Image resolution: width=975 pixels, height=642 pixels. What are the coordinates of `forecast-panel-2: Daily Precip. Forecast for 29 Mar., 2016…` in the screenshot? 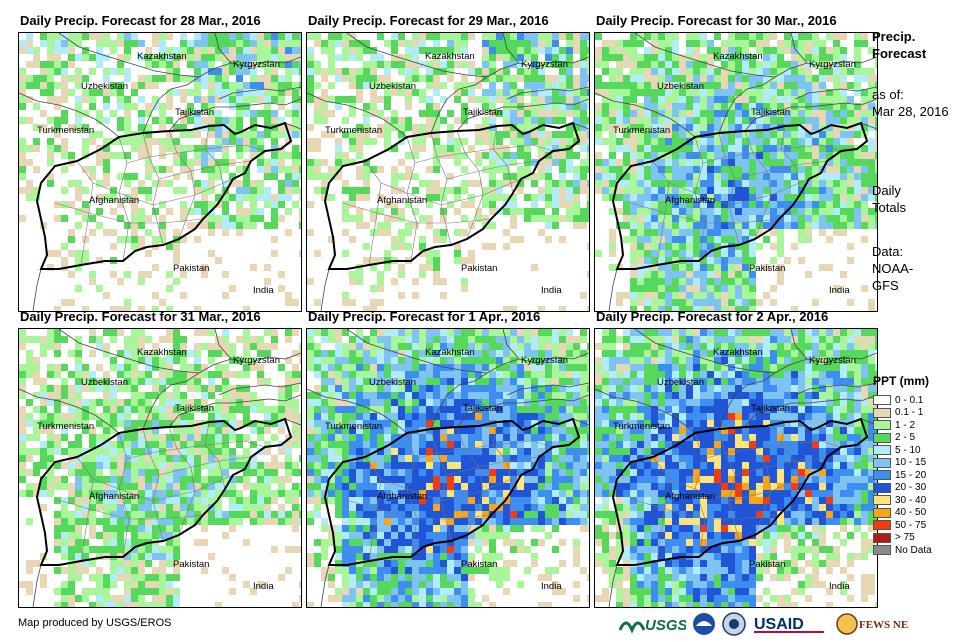 It's located at (448, 162).